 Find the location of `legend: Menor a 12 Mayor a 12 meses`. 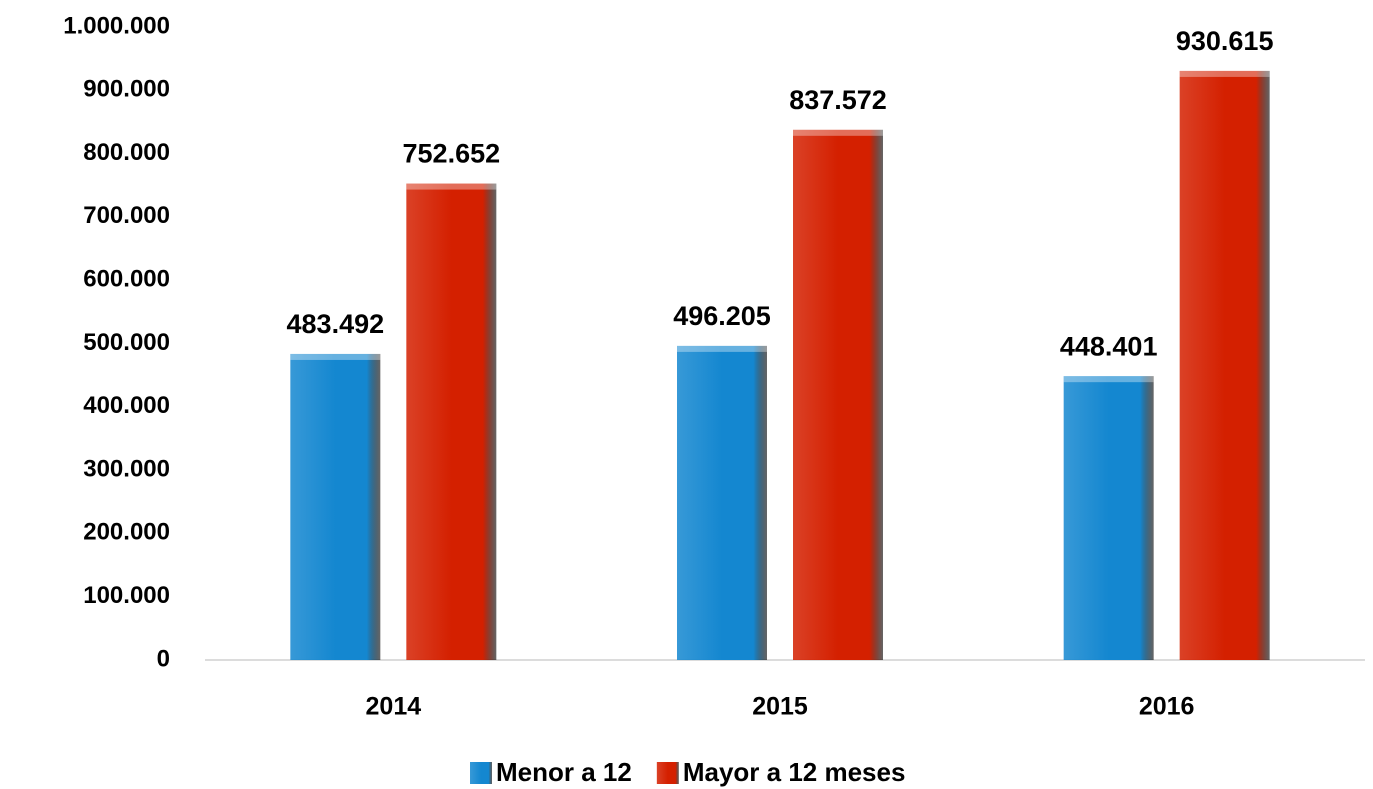

legend: Menor a 12 Mayor a 12 meses is located at coordinates (687, 772).